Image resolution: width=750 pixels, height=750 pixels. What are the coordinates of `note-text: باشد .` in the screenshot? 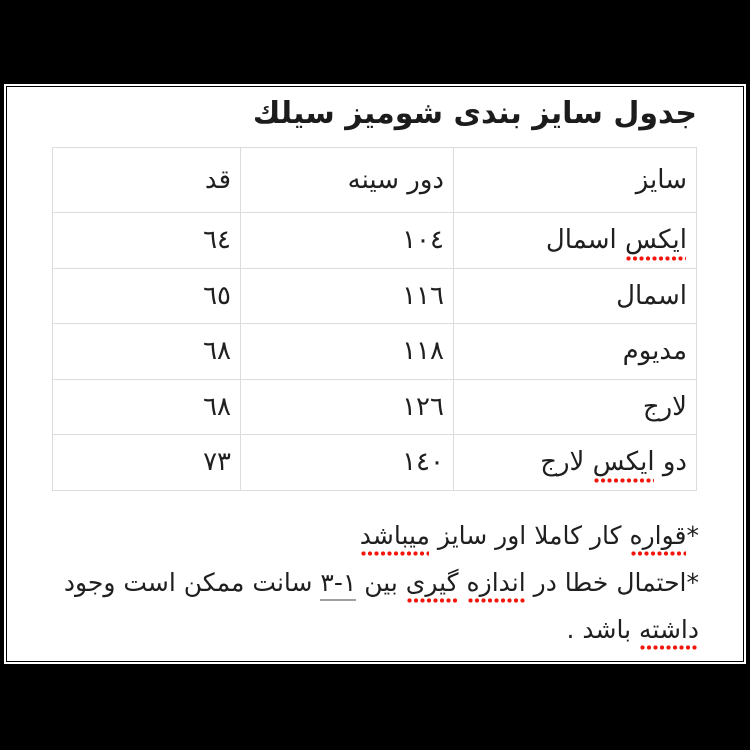 It's located at (603, 629).